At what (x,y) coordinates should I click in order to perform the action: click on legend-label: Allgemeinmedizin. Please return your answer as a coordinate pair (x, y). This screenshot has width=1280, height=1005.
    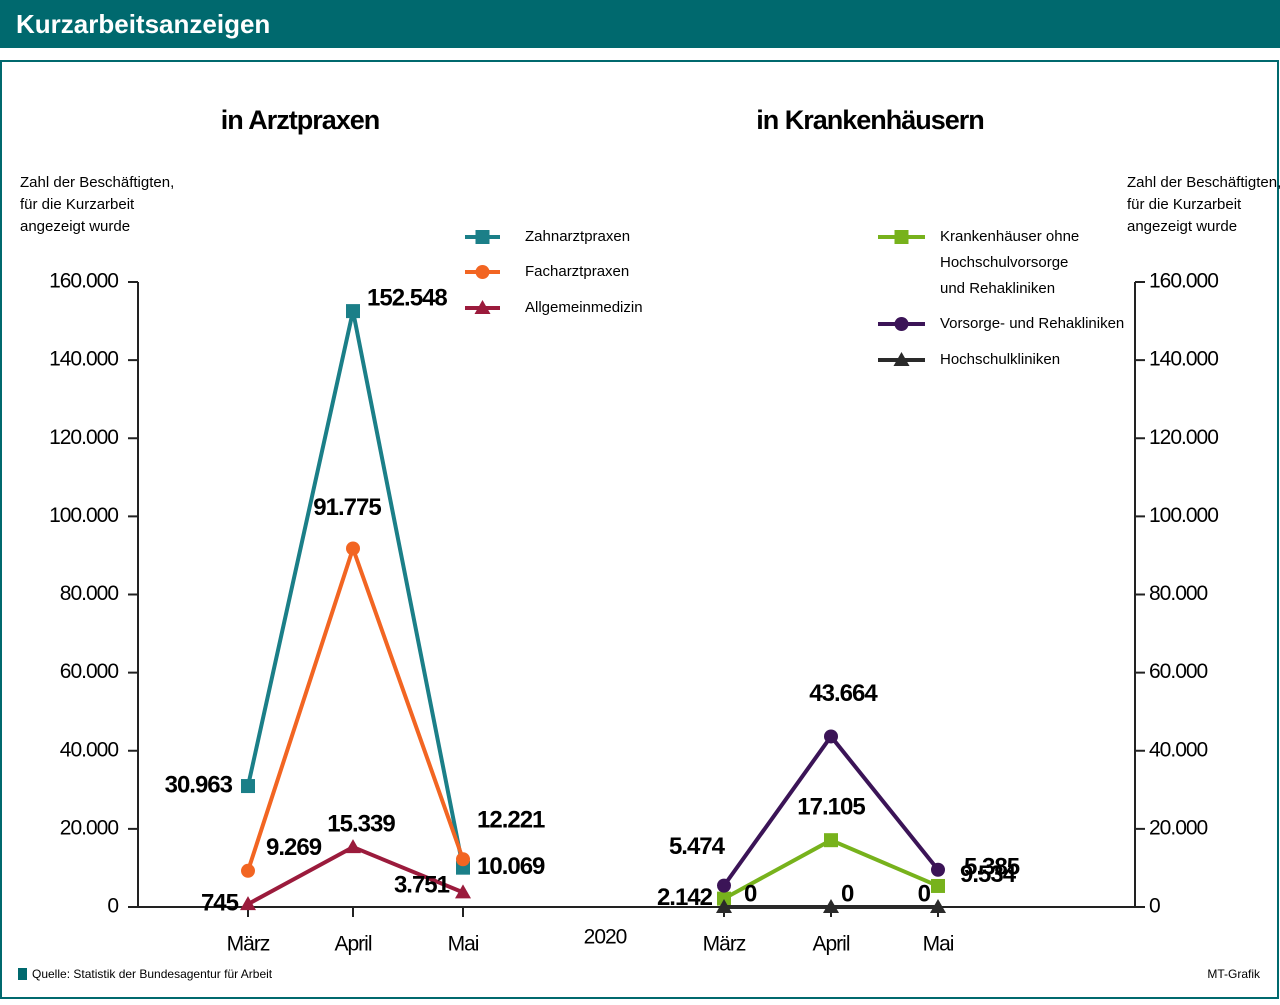
    Looking at the image, I should click on (584, 307).